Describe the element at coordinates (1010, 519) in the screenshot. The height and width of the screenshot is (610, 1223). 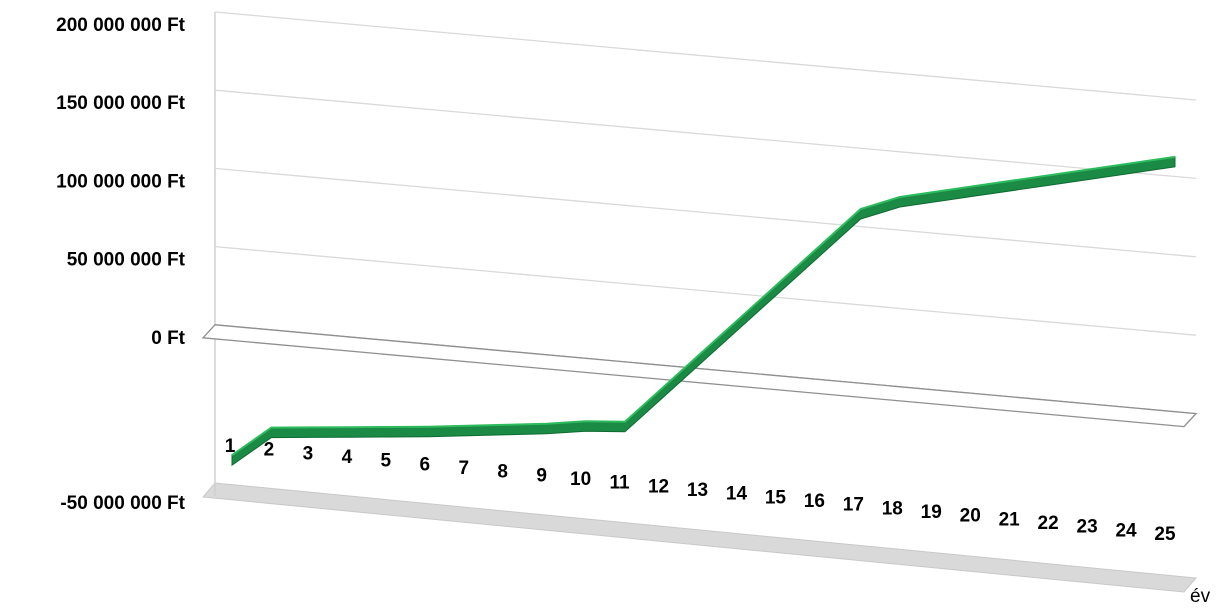
I see `x-tick-label: 21` at that location.